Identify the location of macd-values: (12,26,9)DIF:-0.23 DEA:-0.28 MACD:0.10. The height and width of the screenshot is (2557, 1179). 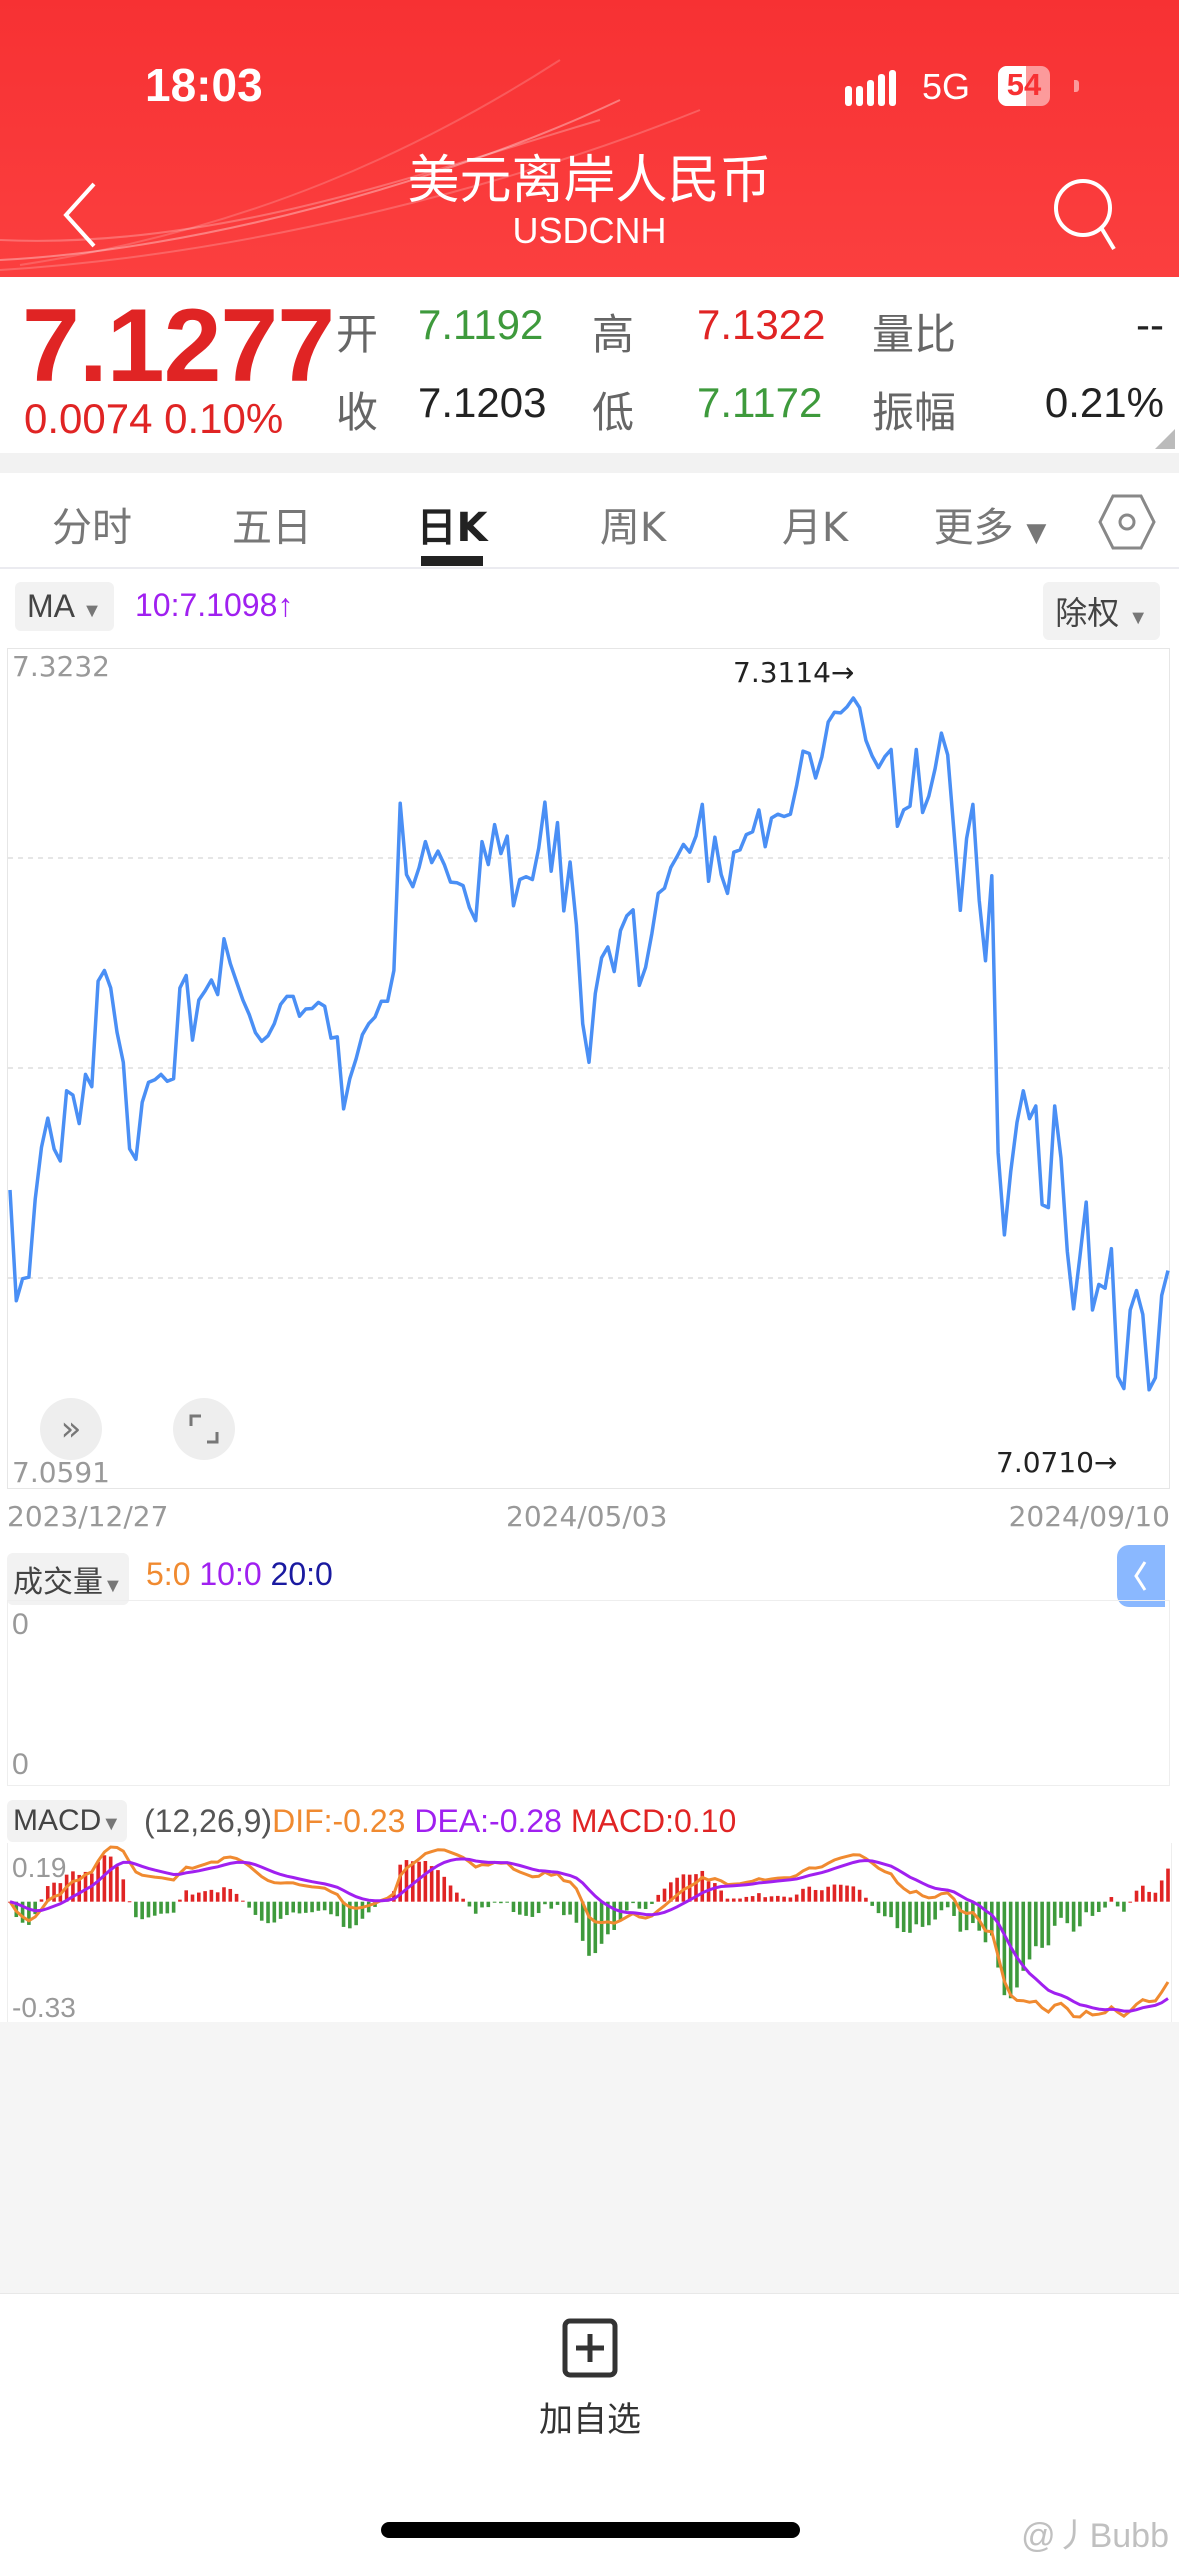
(440, 1821).